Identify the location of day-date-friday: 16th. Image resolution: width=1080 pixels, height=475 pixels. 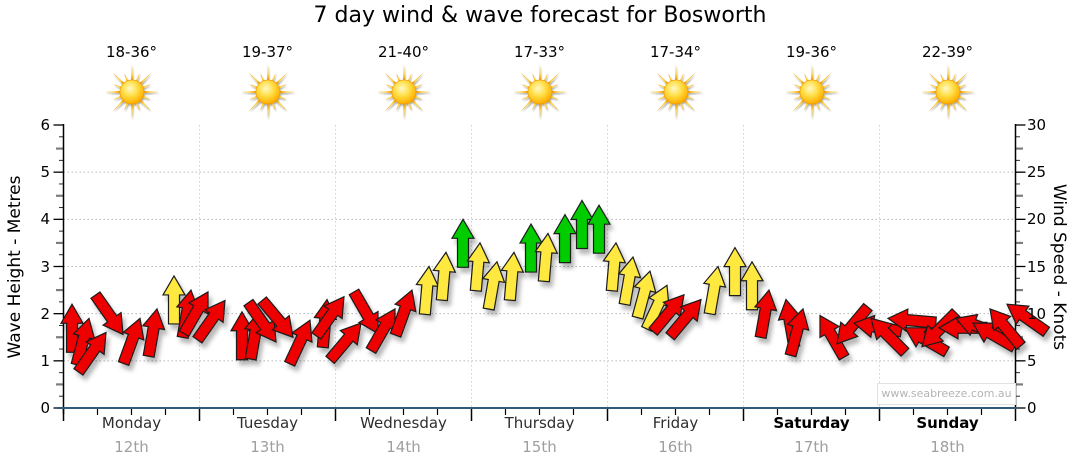
(675, 447).